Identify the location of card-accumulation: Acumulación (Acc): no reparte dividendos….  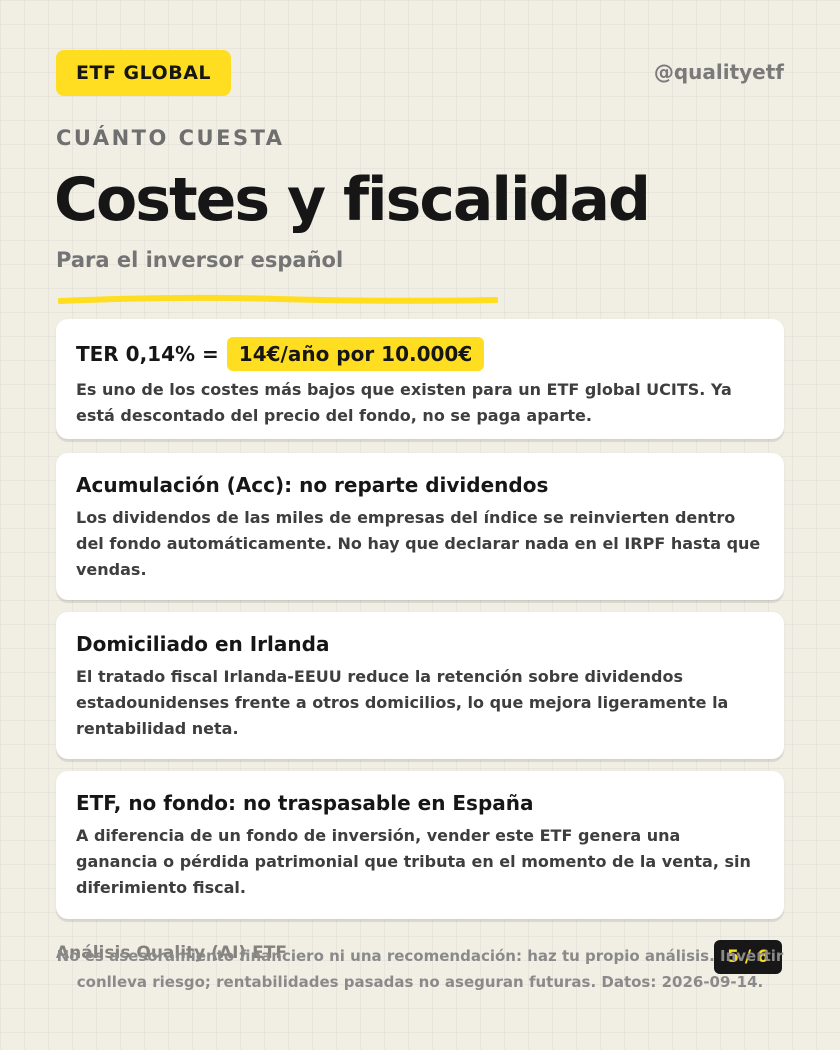
(420, 526).